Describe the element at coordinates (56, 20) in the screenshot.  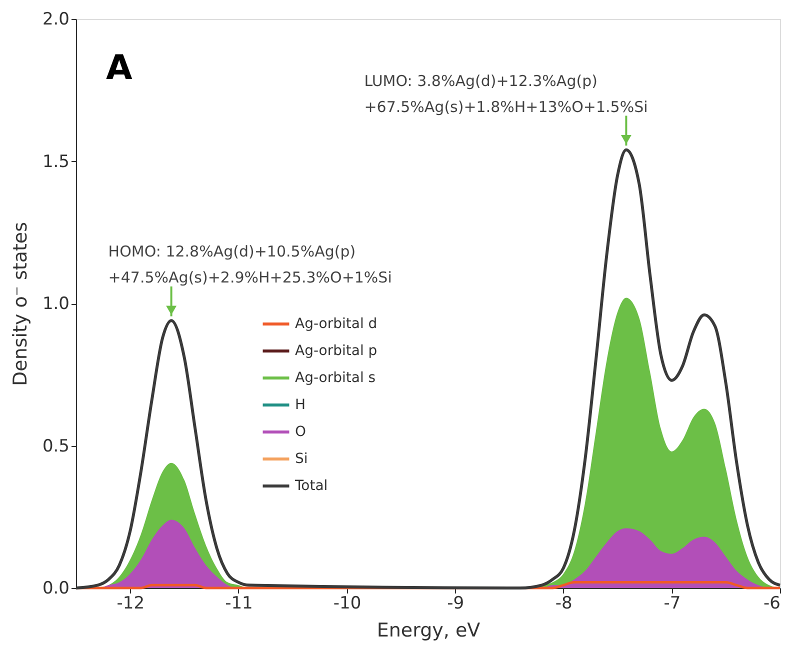
I see `y-tick-label: 2.0` at that location.